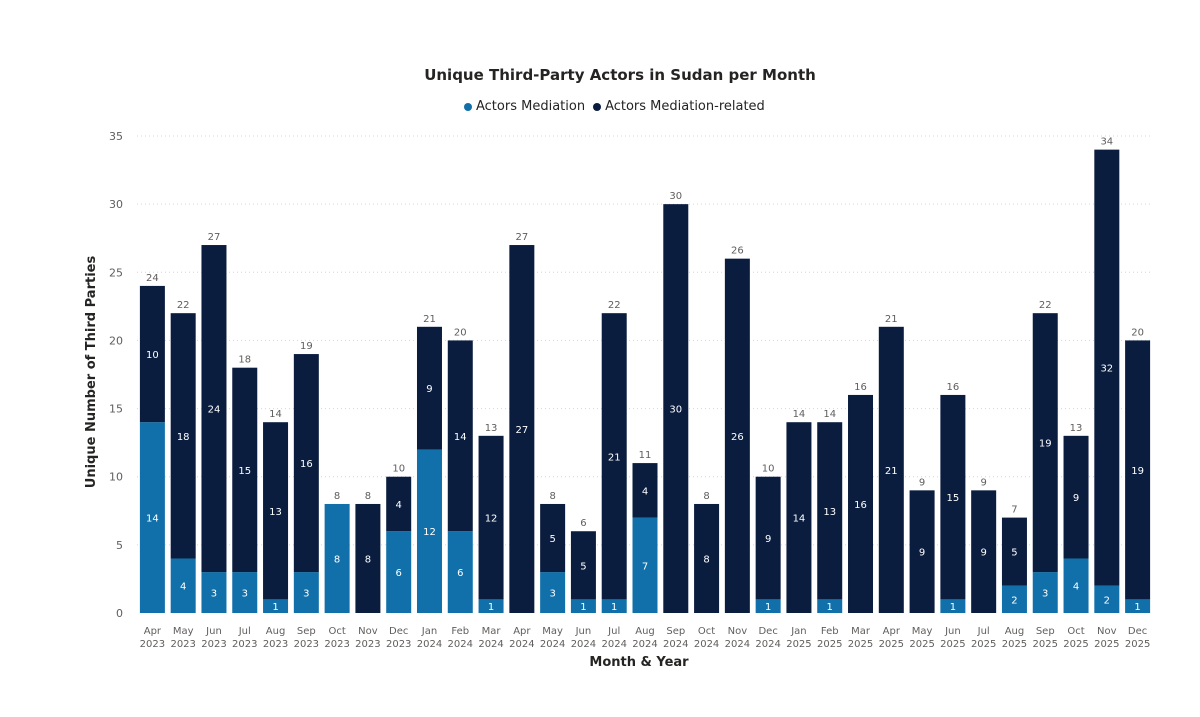 This screenshot has width=1200, height=717. Describe the element at coordinates (119, 545) in the screenshot. I see `y-tick-label: 5` at that location.